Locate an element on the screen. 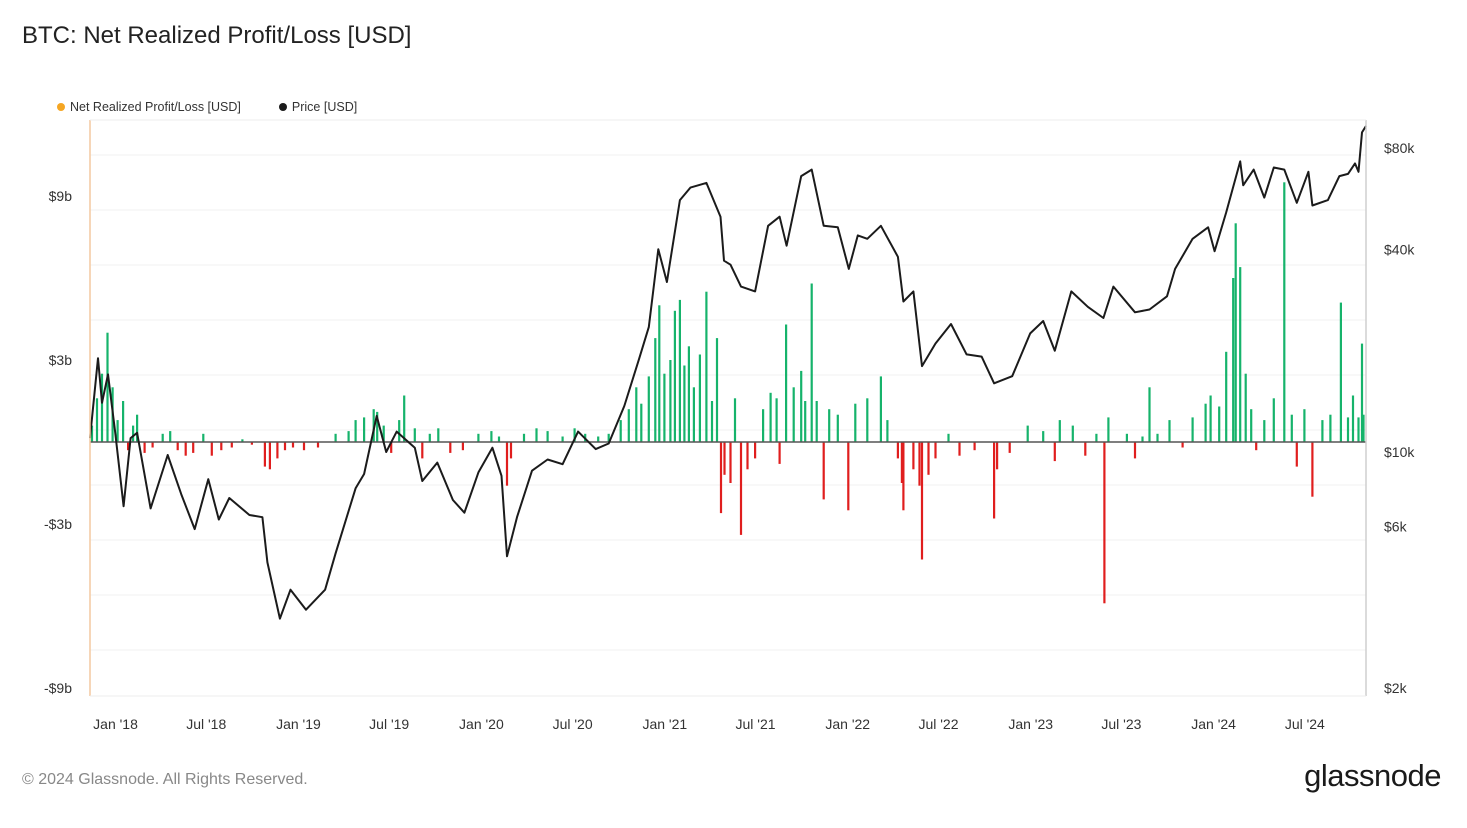  x-tick-2: Jan '19 is located at coordinates (298, 724).